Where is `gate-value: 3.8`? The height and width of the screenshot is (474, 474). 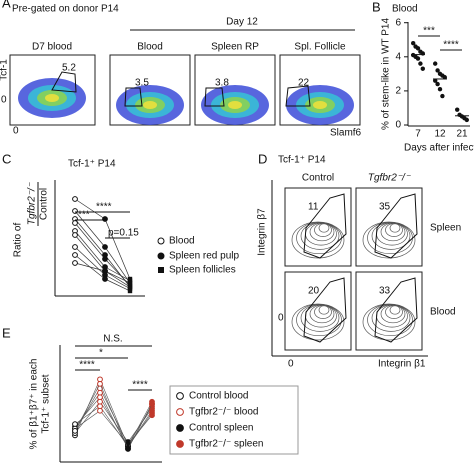 gate-value: 3.8 is located at coordinates (222, 83).